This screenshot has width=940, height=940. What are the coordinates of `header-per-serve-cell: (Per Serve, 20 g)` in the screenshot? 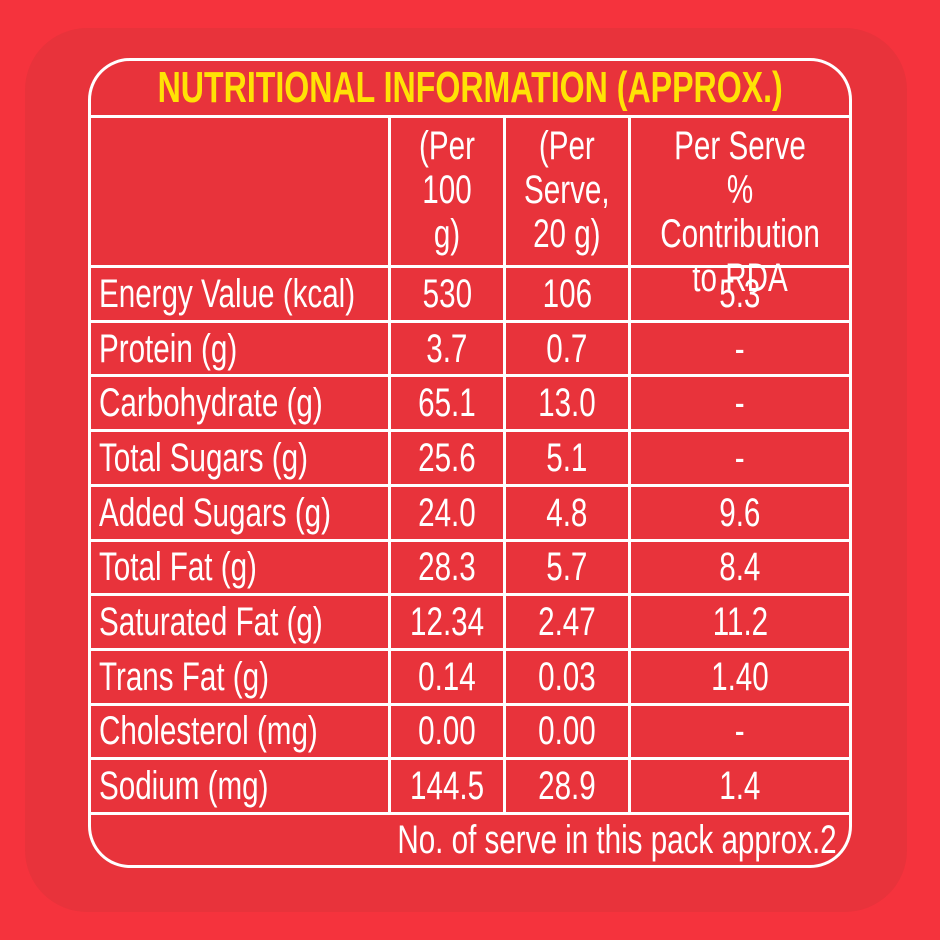 It's located at (565, 209).